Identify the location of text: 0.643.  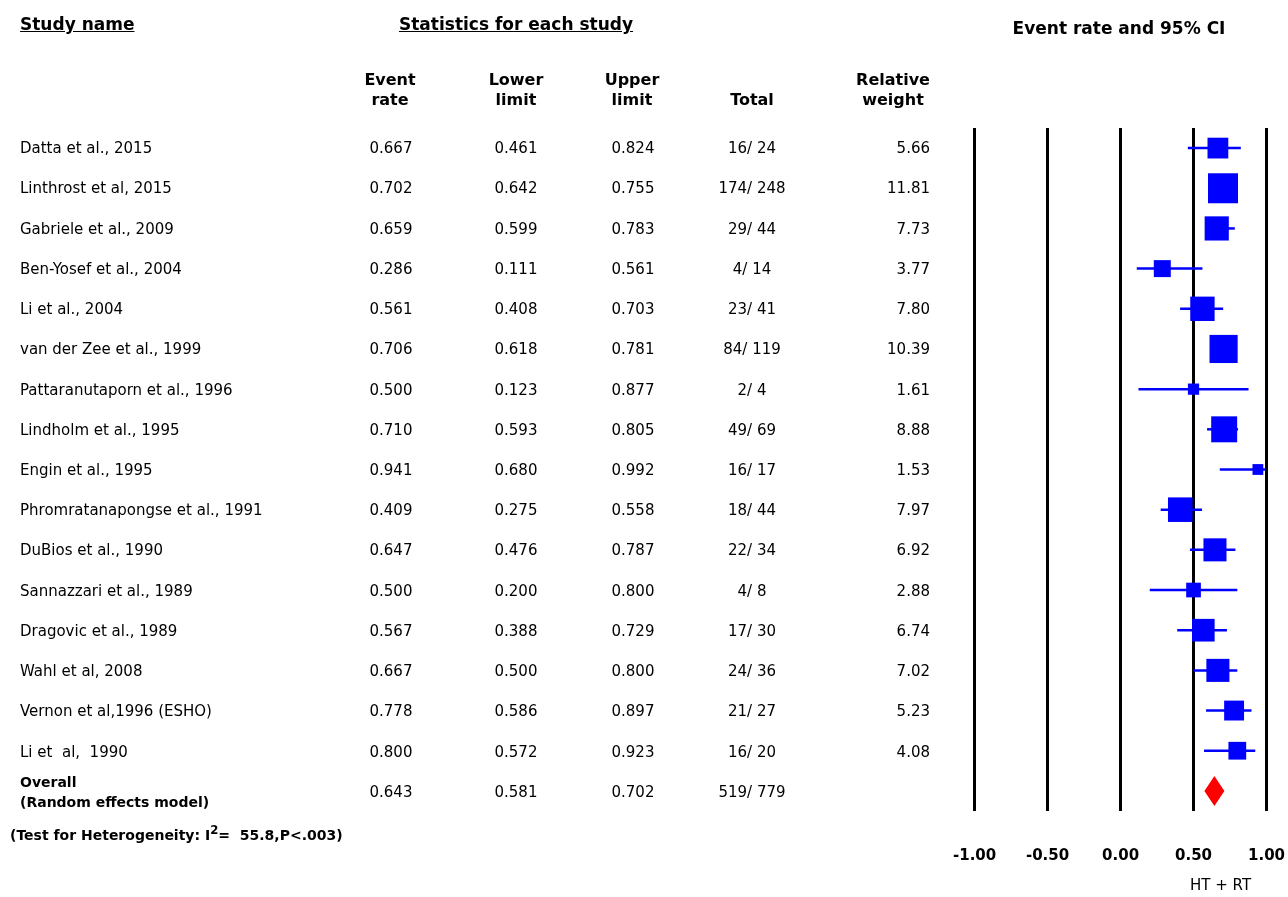
(391, 791).